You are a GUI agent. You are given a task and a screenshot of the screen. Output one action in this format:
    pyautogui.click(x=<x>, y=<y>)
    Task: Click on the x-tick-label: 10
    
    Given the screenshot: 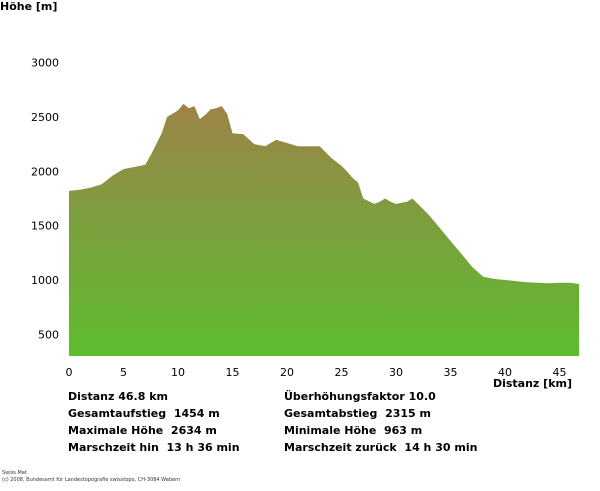 What is the action you would take?
    pyautogui.click(x=178, y=372)
    